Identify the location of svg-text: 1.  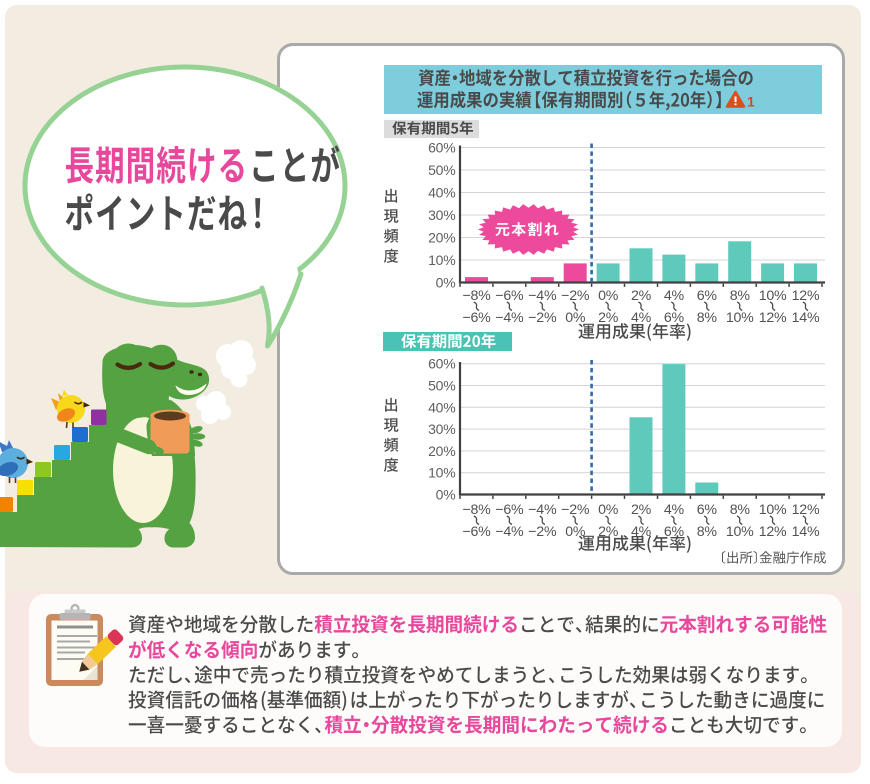
(751, 102).